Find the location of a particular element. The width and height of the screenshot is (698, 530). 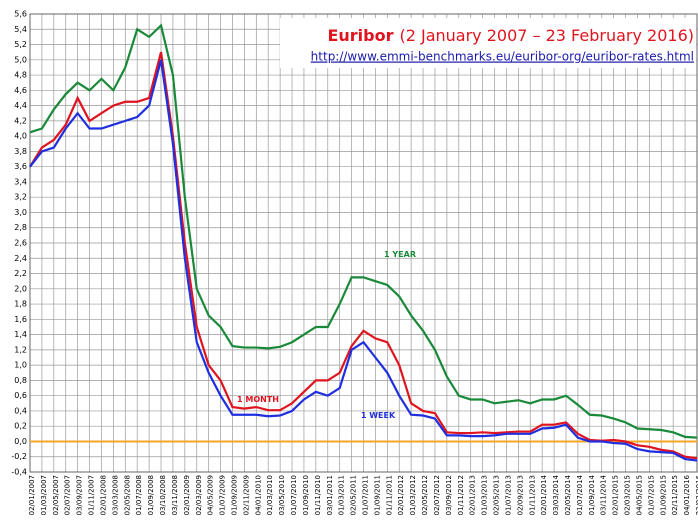

y-tick-label: 1,6 is located at coordinates (20, 319).